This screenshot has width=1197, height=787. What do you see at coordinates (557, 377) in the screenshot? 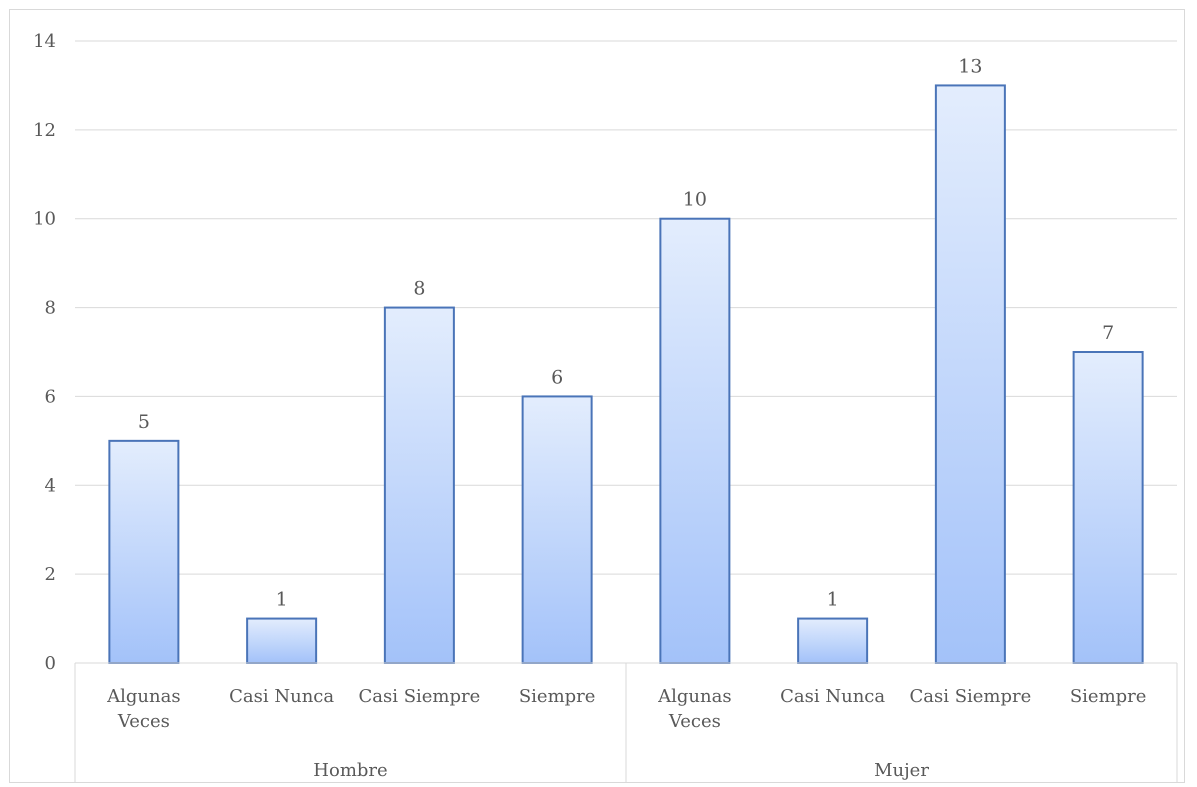
I see `data-label: 6` at bounding box center [557, 377].